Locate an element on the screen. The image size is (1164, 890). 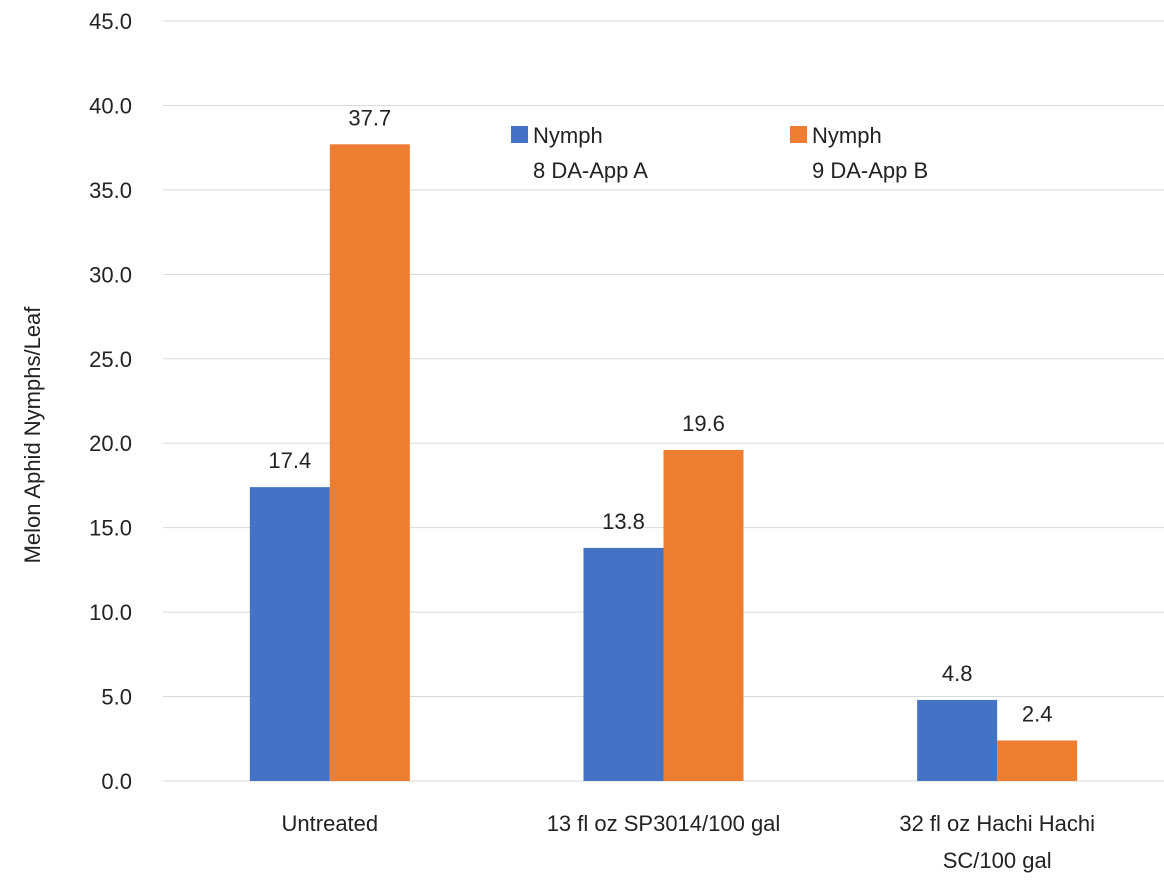
data-label: 2.4 is located at coordinates (1037, 713).